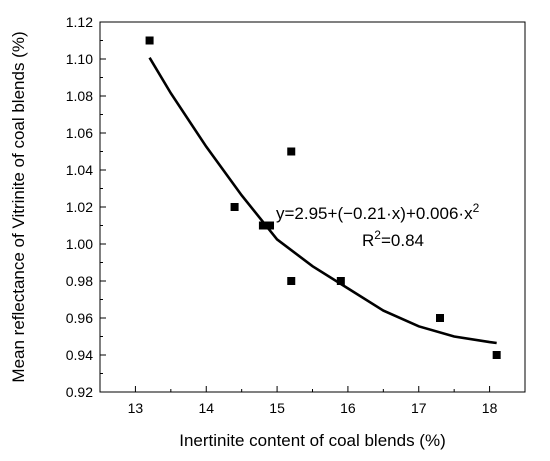 Image resolution: width=550 pixels, height=461 pixels. I want to click on r2-exponent: 2, so click(377, 235).